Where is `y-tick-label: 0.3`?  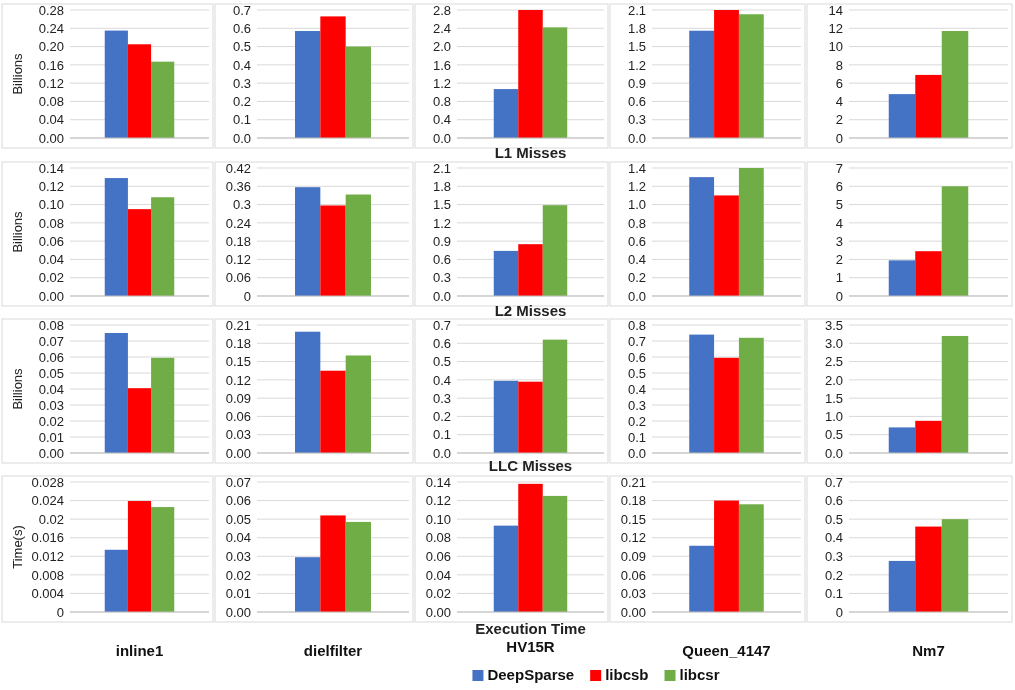
y-tick-label: 0.3 is located at coordinates (241, 205).